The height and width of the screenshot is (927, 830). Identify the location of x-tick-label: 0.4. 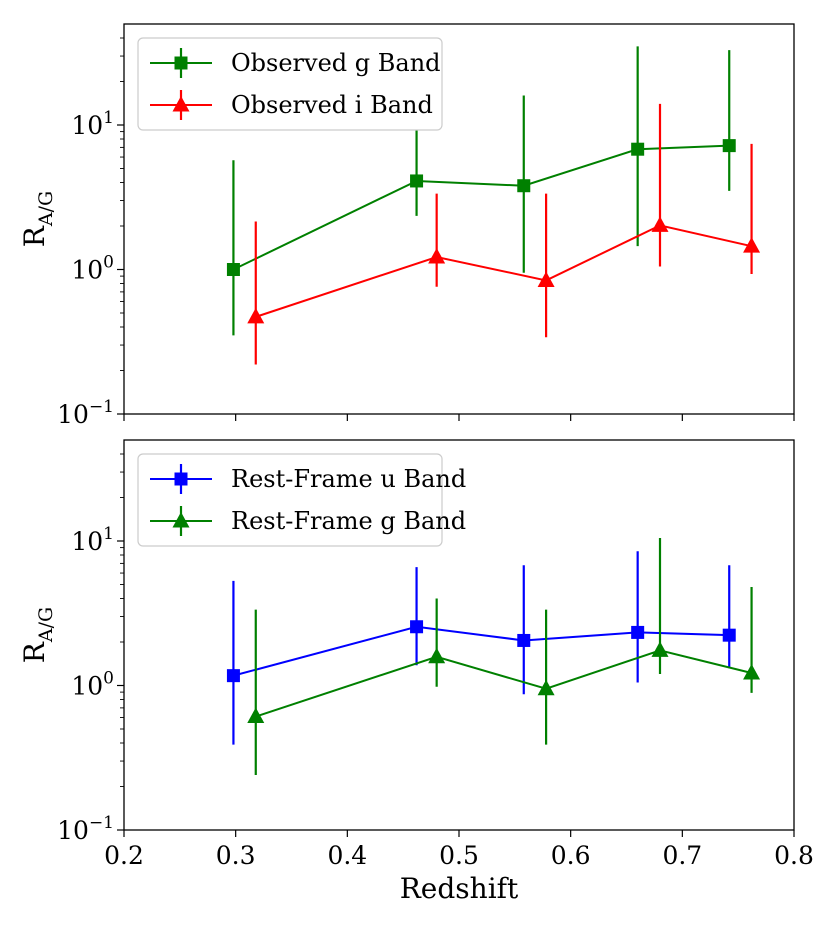
(347, 855).